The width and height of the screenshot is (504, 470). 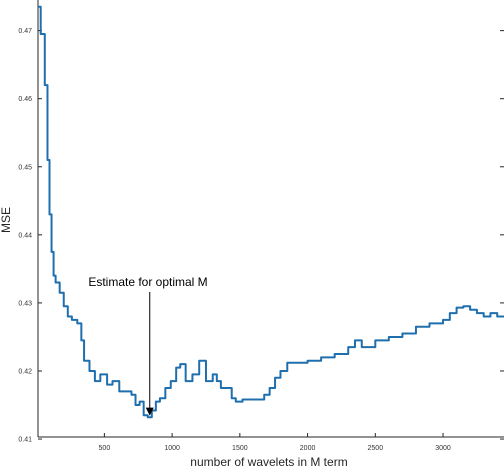 What do you see at coordinates (240, 448) in the screenshot?
I see `x-tick-label: 1500` at bounding box center [240, 448].